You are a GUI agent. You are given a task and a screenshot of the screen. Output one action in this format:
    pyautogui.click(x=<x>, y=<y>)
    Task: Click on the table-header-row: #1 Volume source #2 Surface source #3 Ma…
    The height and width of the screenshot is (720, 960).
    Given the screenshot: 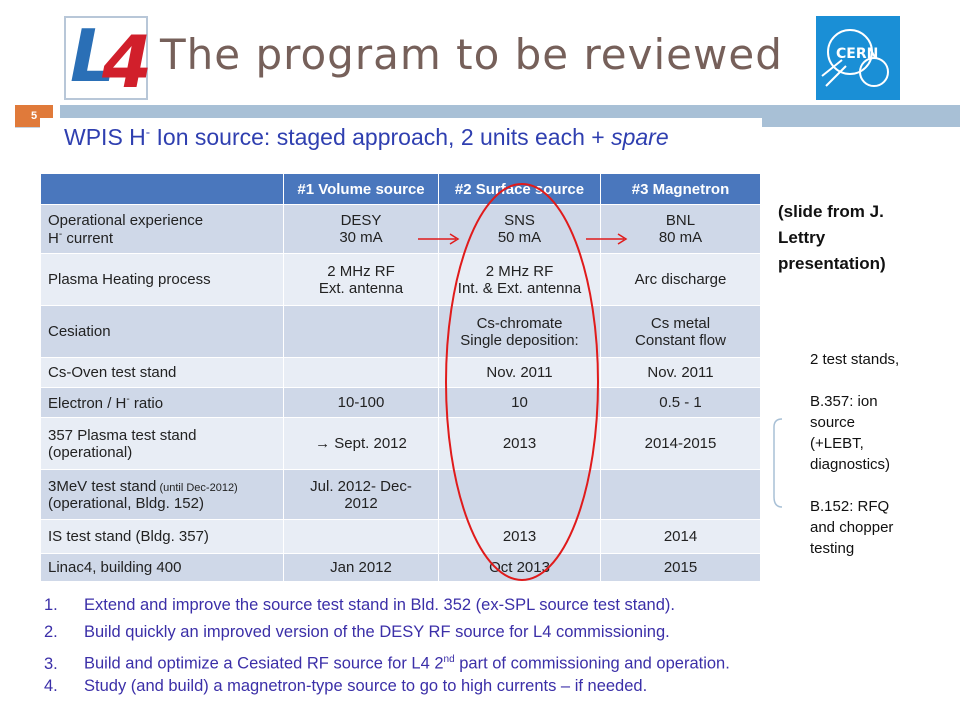 What is the action you would take?
    pyautogui.click(x=400, y=189)
    